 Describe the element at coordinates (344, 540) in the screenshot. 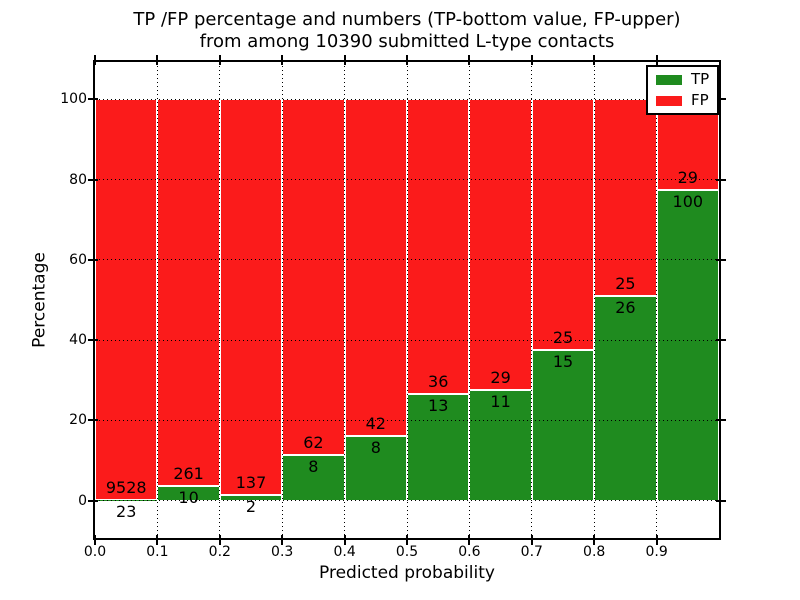

I see `x-tick-bottom-0.4` at that location.